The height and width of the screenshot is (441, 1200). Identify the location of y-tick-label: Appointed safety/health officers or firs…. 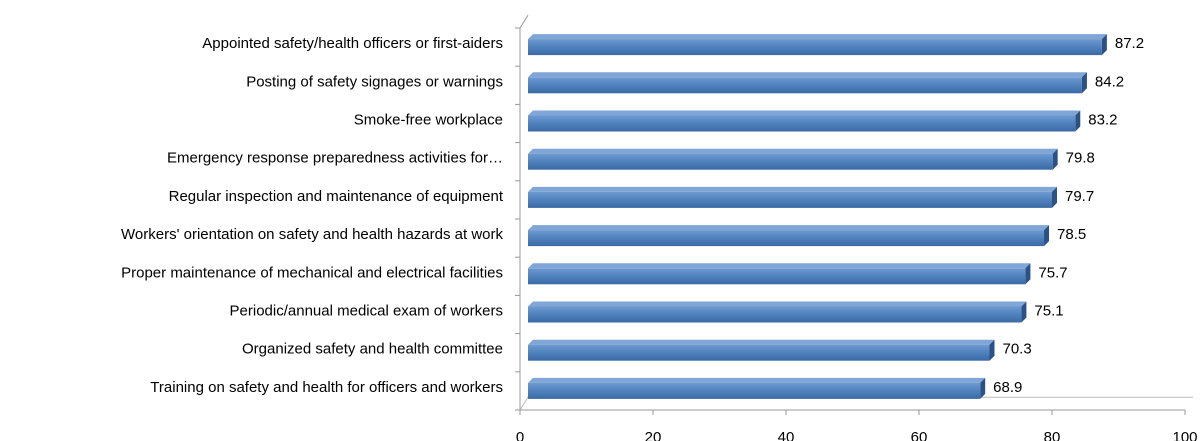
(352, 43).